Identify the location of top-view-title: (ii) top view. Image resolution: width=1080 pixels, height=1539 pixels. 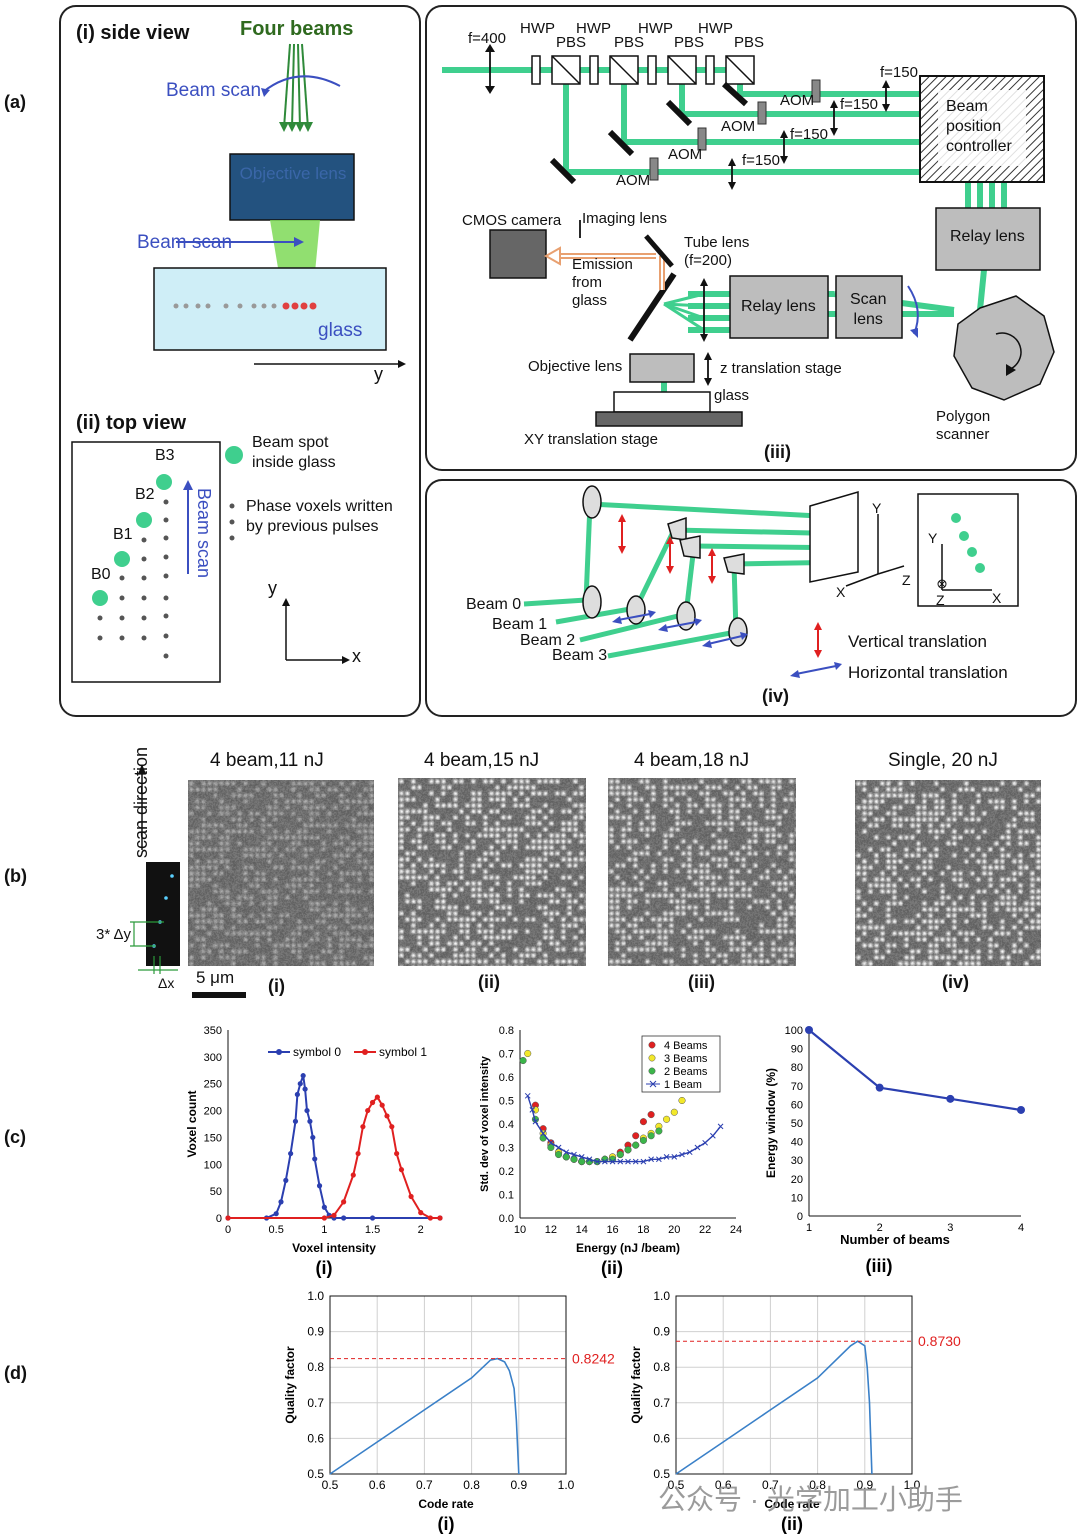
(131, 423).